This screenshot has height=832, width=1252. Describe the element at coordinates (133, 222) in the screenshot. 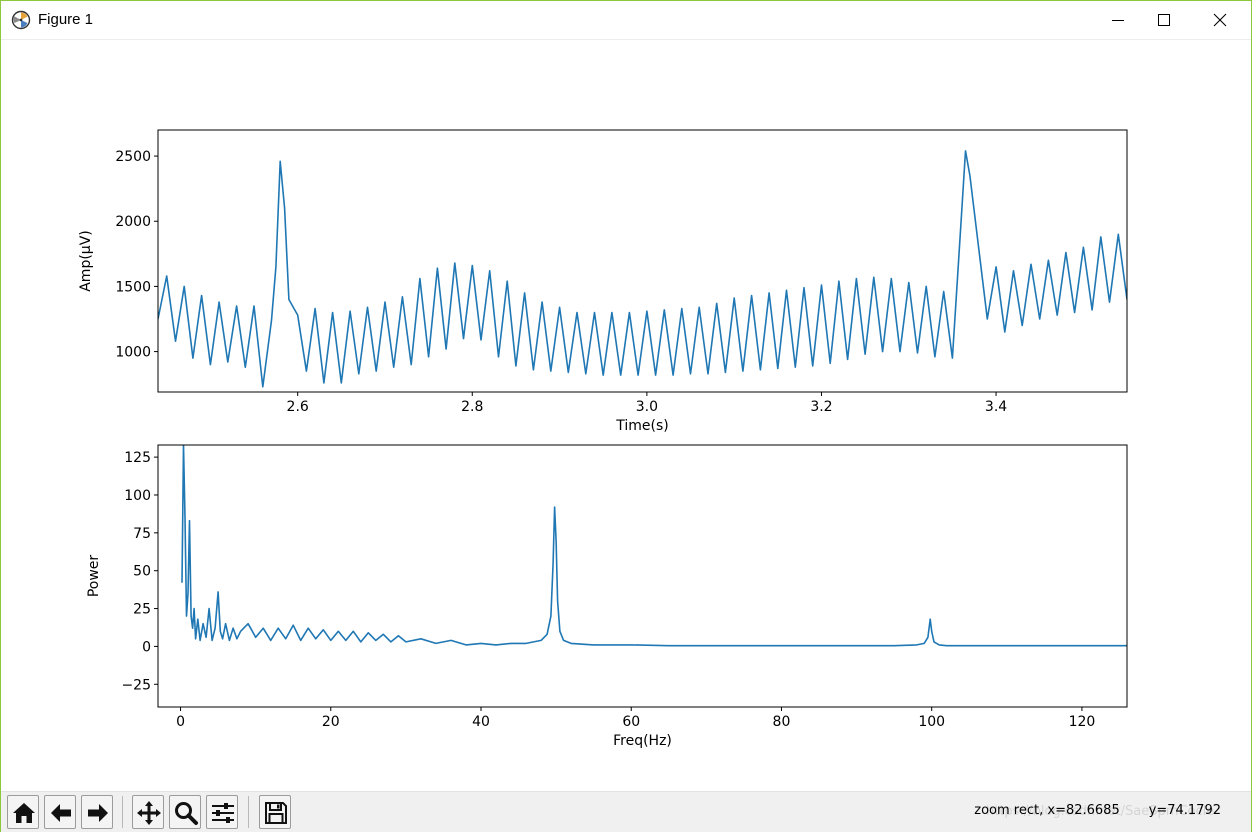

I see `time-y-tick-label: 2000` at that location.